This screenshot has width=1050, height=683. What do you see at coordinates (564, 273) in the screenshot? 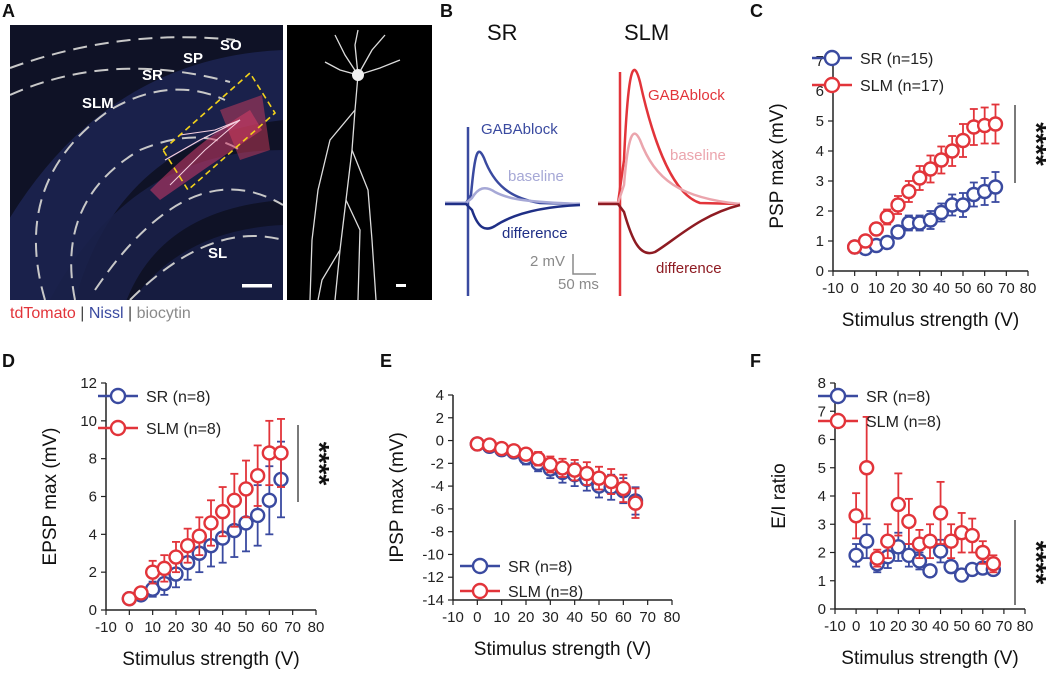
I see `trace-scale-bar: 2 mV 50 ms` at bounding box center [564, 273].